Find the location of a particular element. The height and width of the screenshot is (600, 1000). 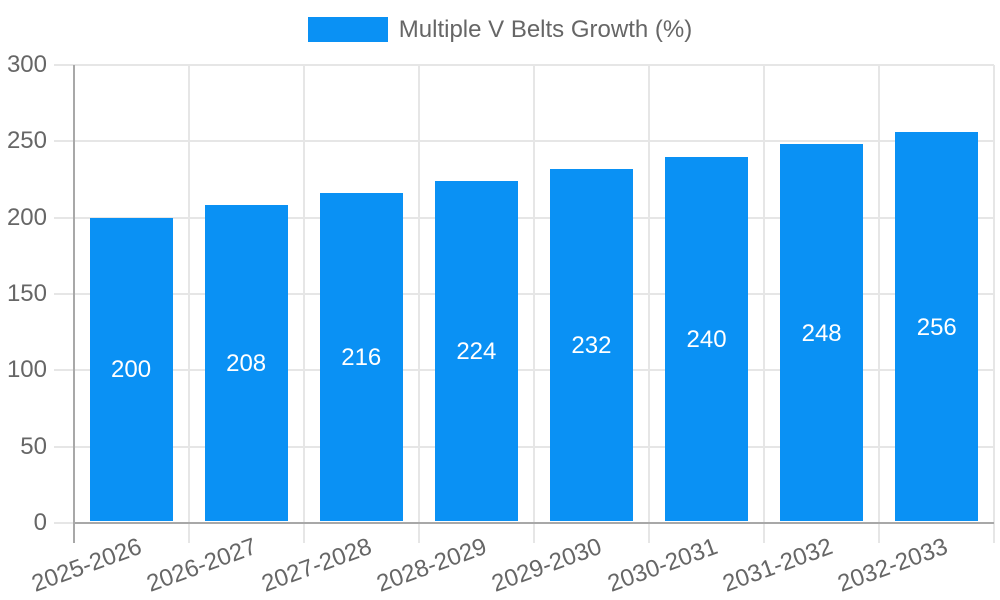

legend: Multiple V Belts Growth (%) is located at coordinates (500, 29).